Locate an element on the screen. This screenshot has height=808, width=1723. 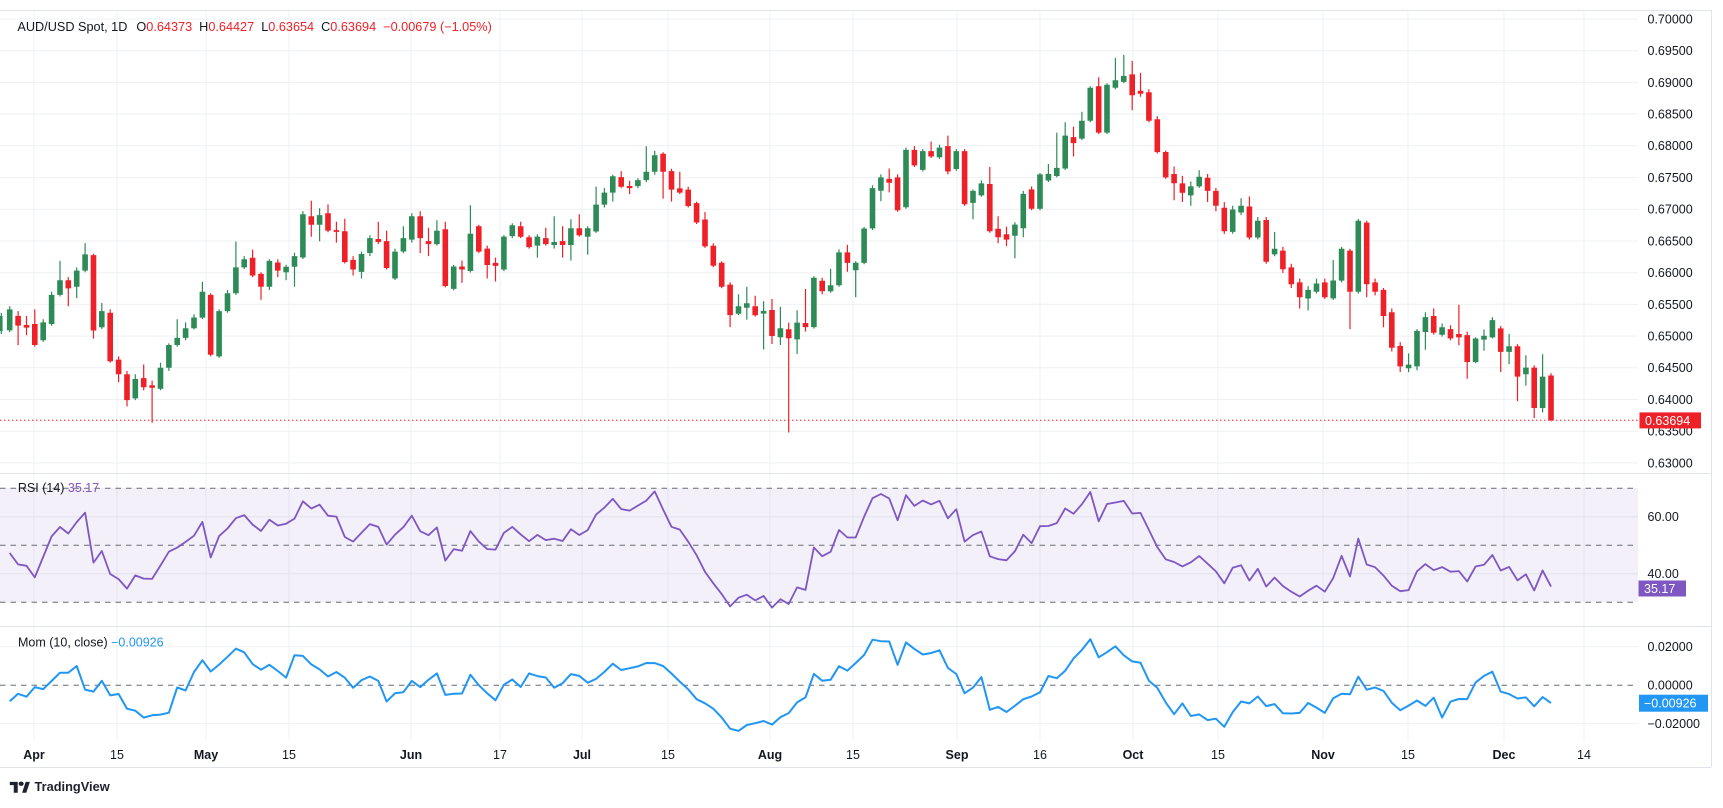
svg-text: 0.02000 is located at coordinates (1670, 647).